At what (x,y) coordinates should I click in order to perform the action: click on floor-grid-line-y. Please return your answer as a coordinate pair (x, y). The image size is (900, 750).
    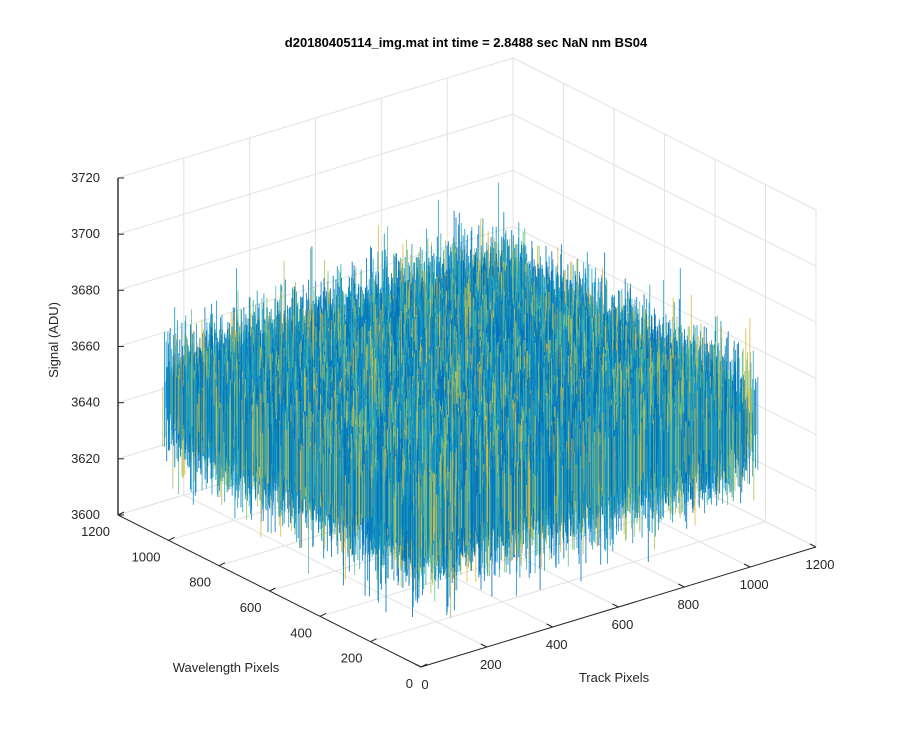
    Looking at the image, I should click on (568, 582).